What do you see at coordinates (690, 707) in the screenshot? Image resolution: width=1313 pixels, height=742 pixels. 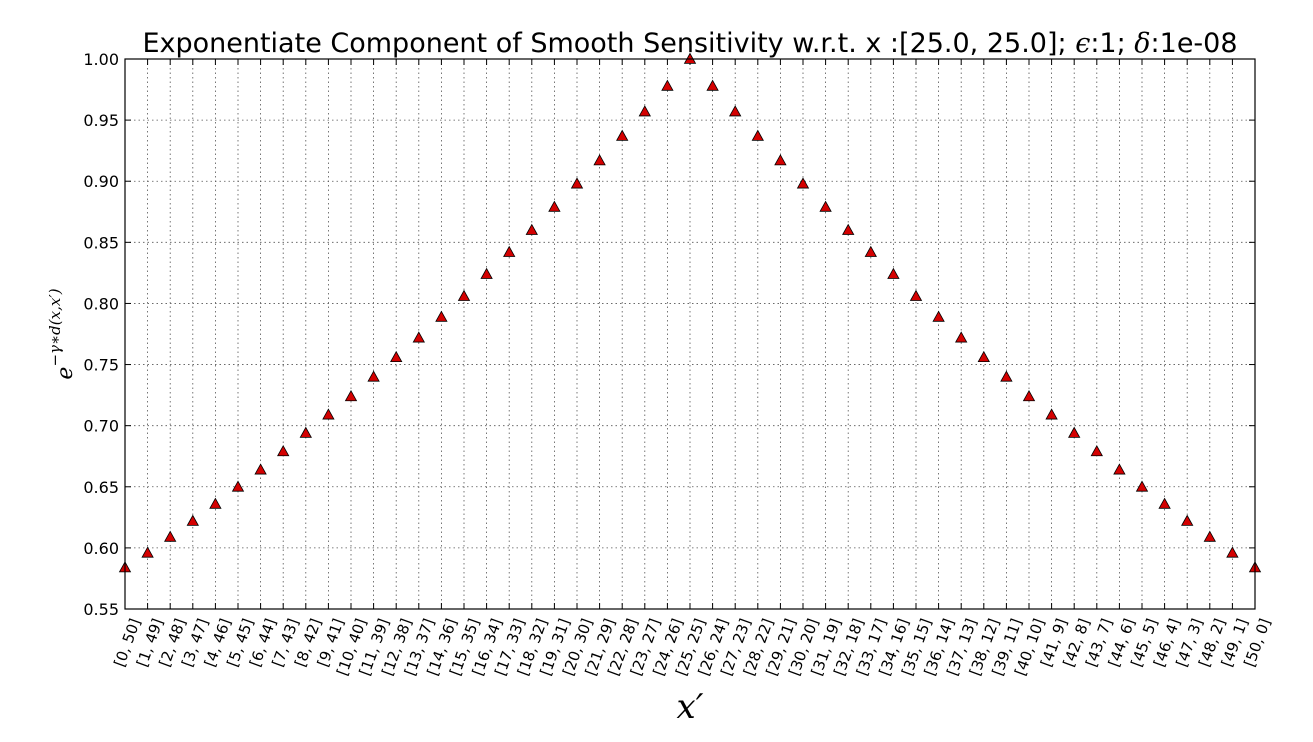 I see `x-axis-label: x′` at bounding box center [690, 707].